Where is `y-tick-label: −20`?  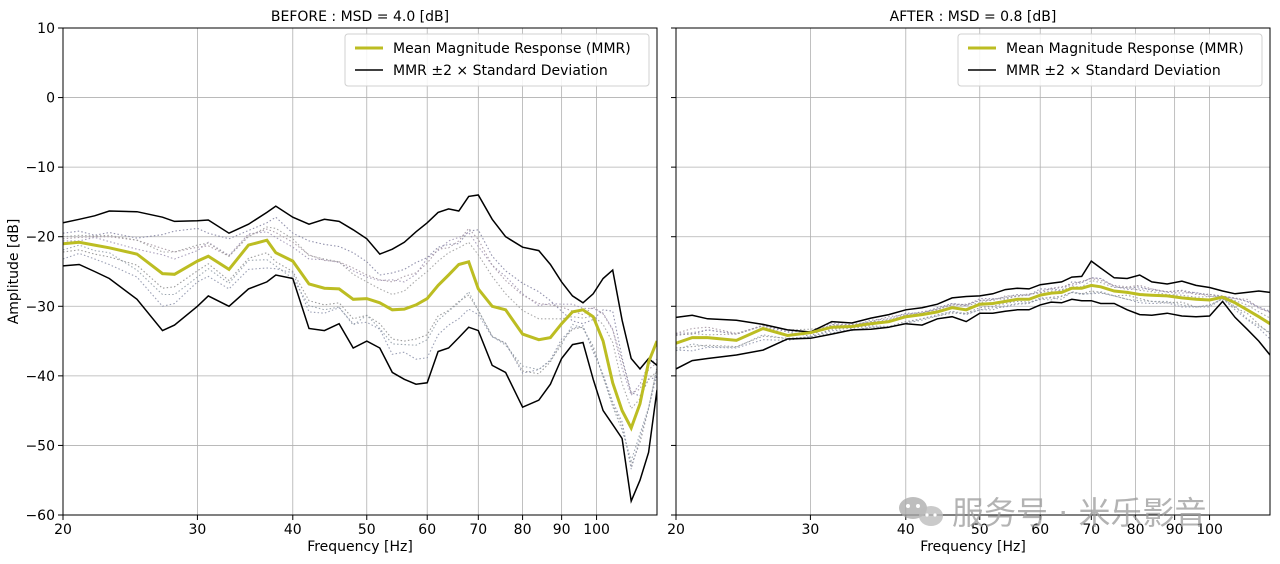 y-tick-label: −20 is located at coordinates (40, 238).